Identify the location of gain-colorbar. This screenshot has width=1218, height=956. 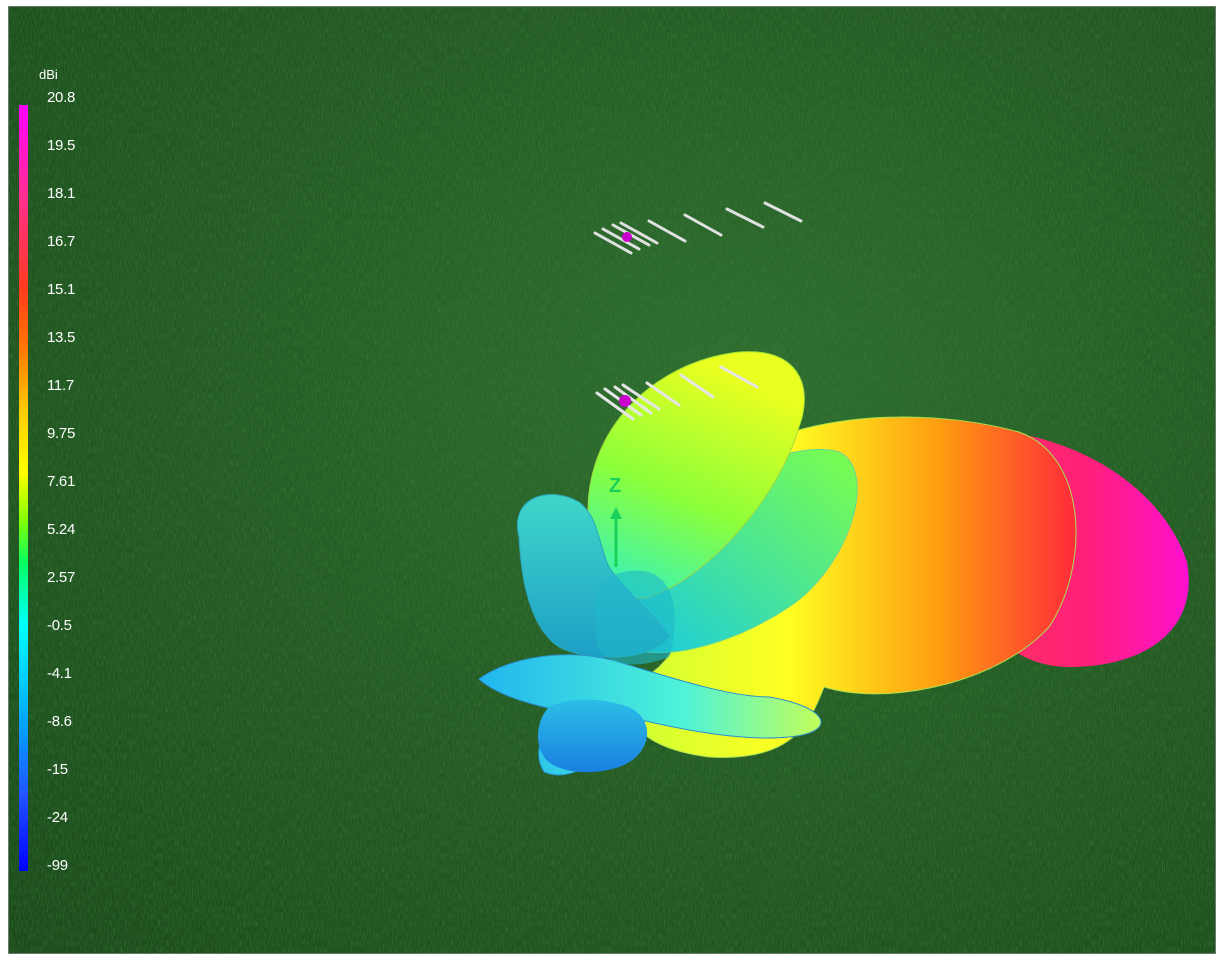
(23, 488).